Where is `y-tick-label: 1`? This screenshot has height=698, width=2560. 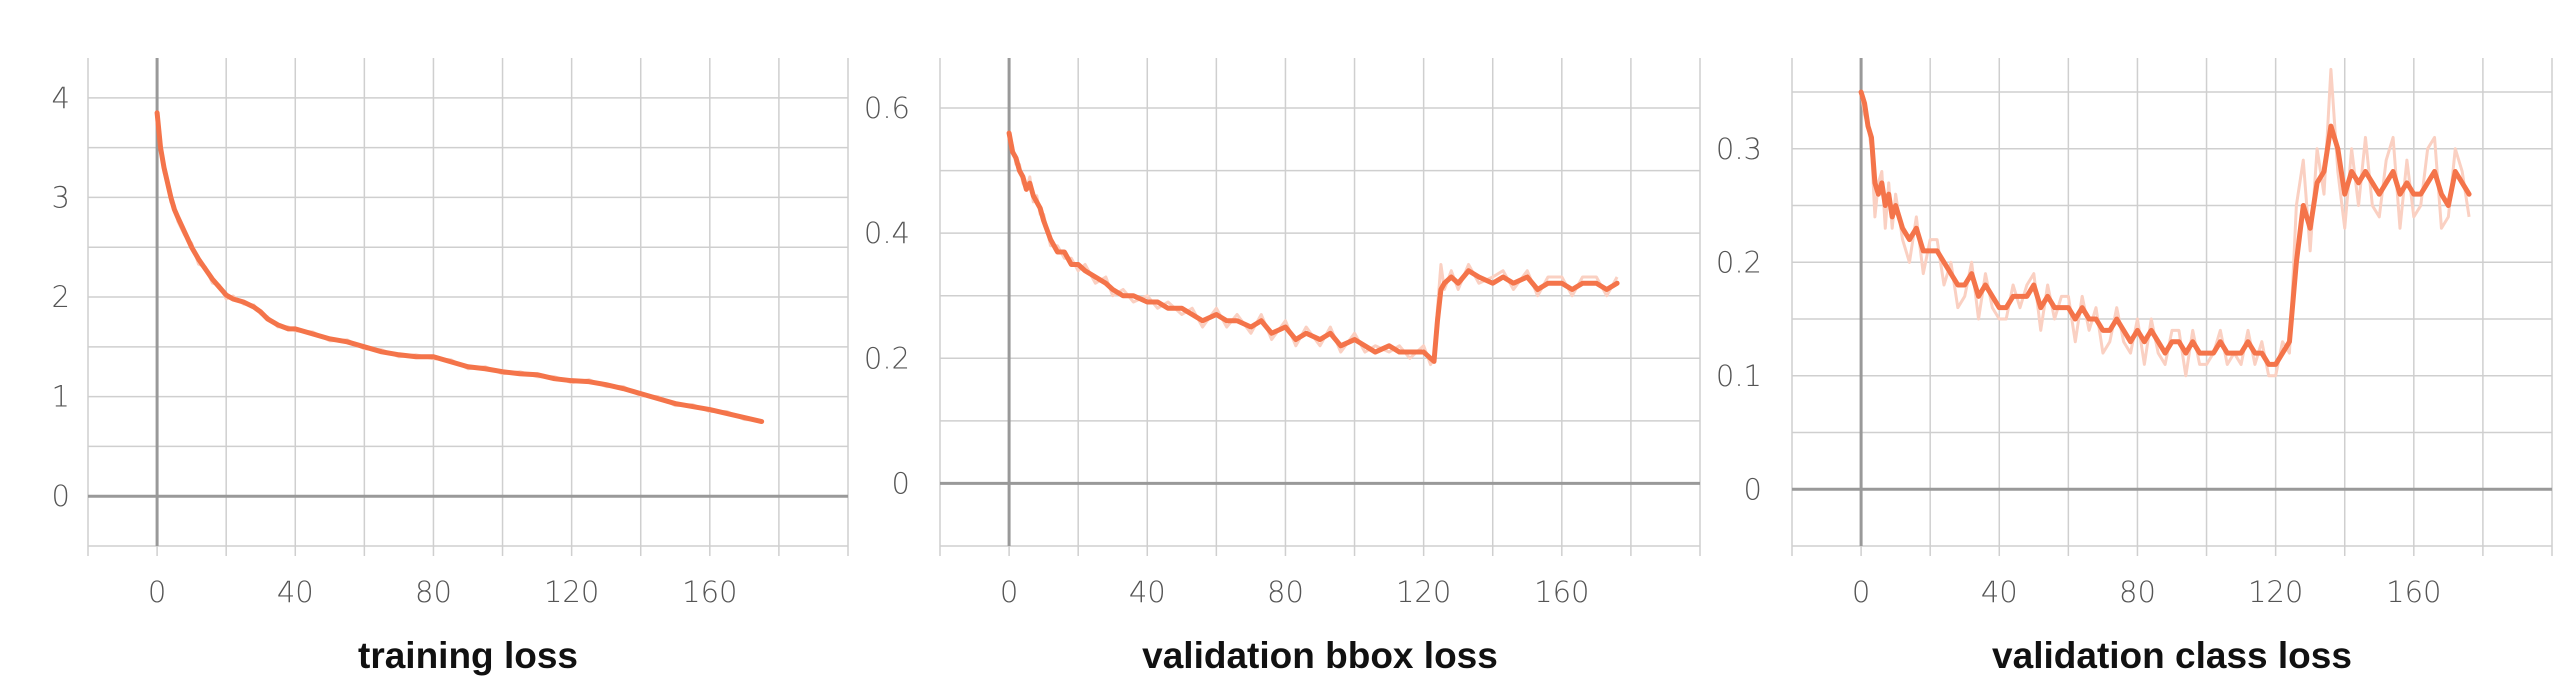 y-tick-label: 1 is located at coordinates (61, 397).